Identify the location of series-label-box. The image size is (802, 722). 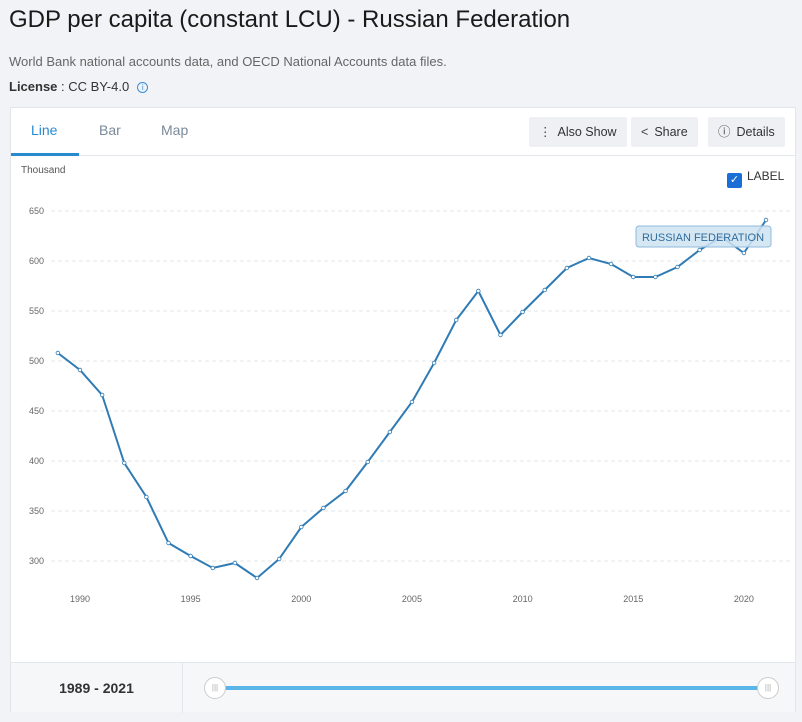
(703, 236).